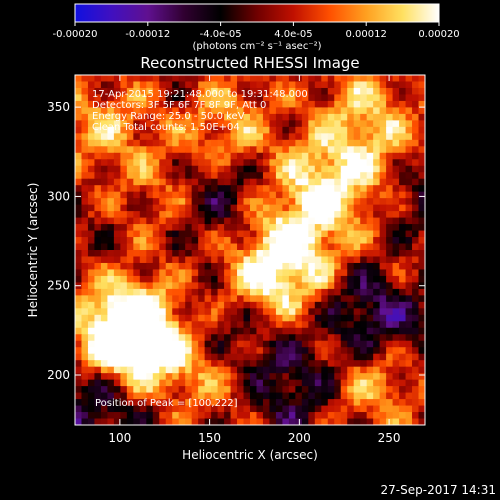  What do you see at coordinates (257, 13) in the screenshot?
I see `colorbar` at bounding box center [257, 13].